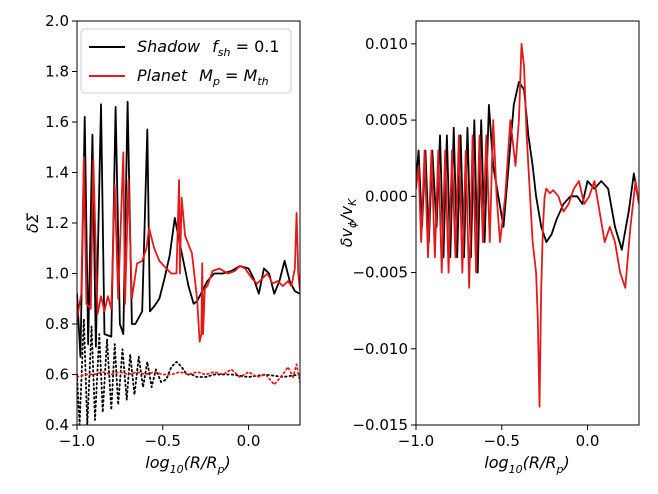 The image size is (658, 494). Describe the element at coordinates (227, 462) in the screenshot. I see `left-x-label-close: )` at that location.